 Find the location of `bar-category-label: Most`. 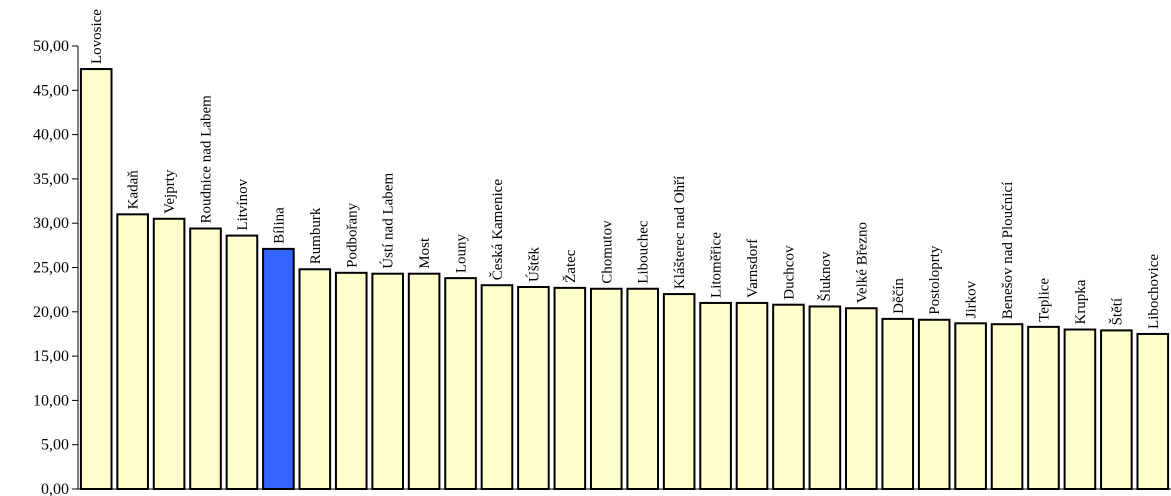

bar-category-label: Most is located at coordinates (425, 253).